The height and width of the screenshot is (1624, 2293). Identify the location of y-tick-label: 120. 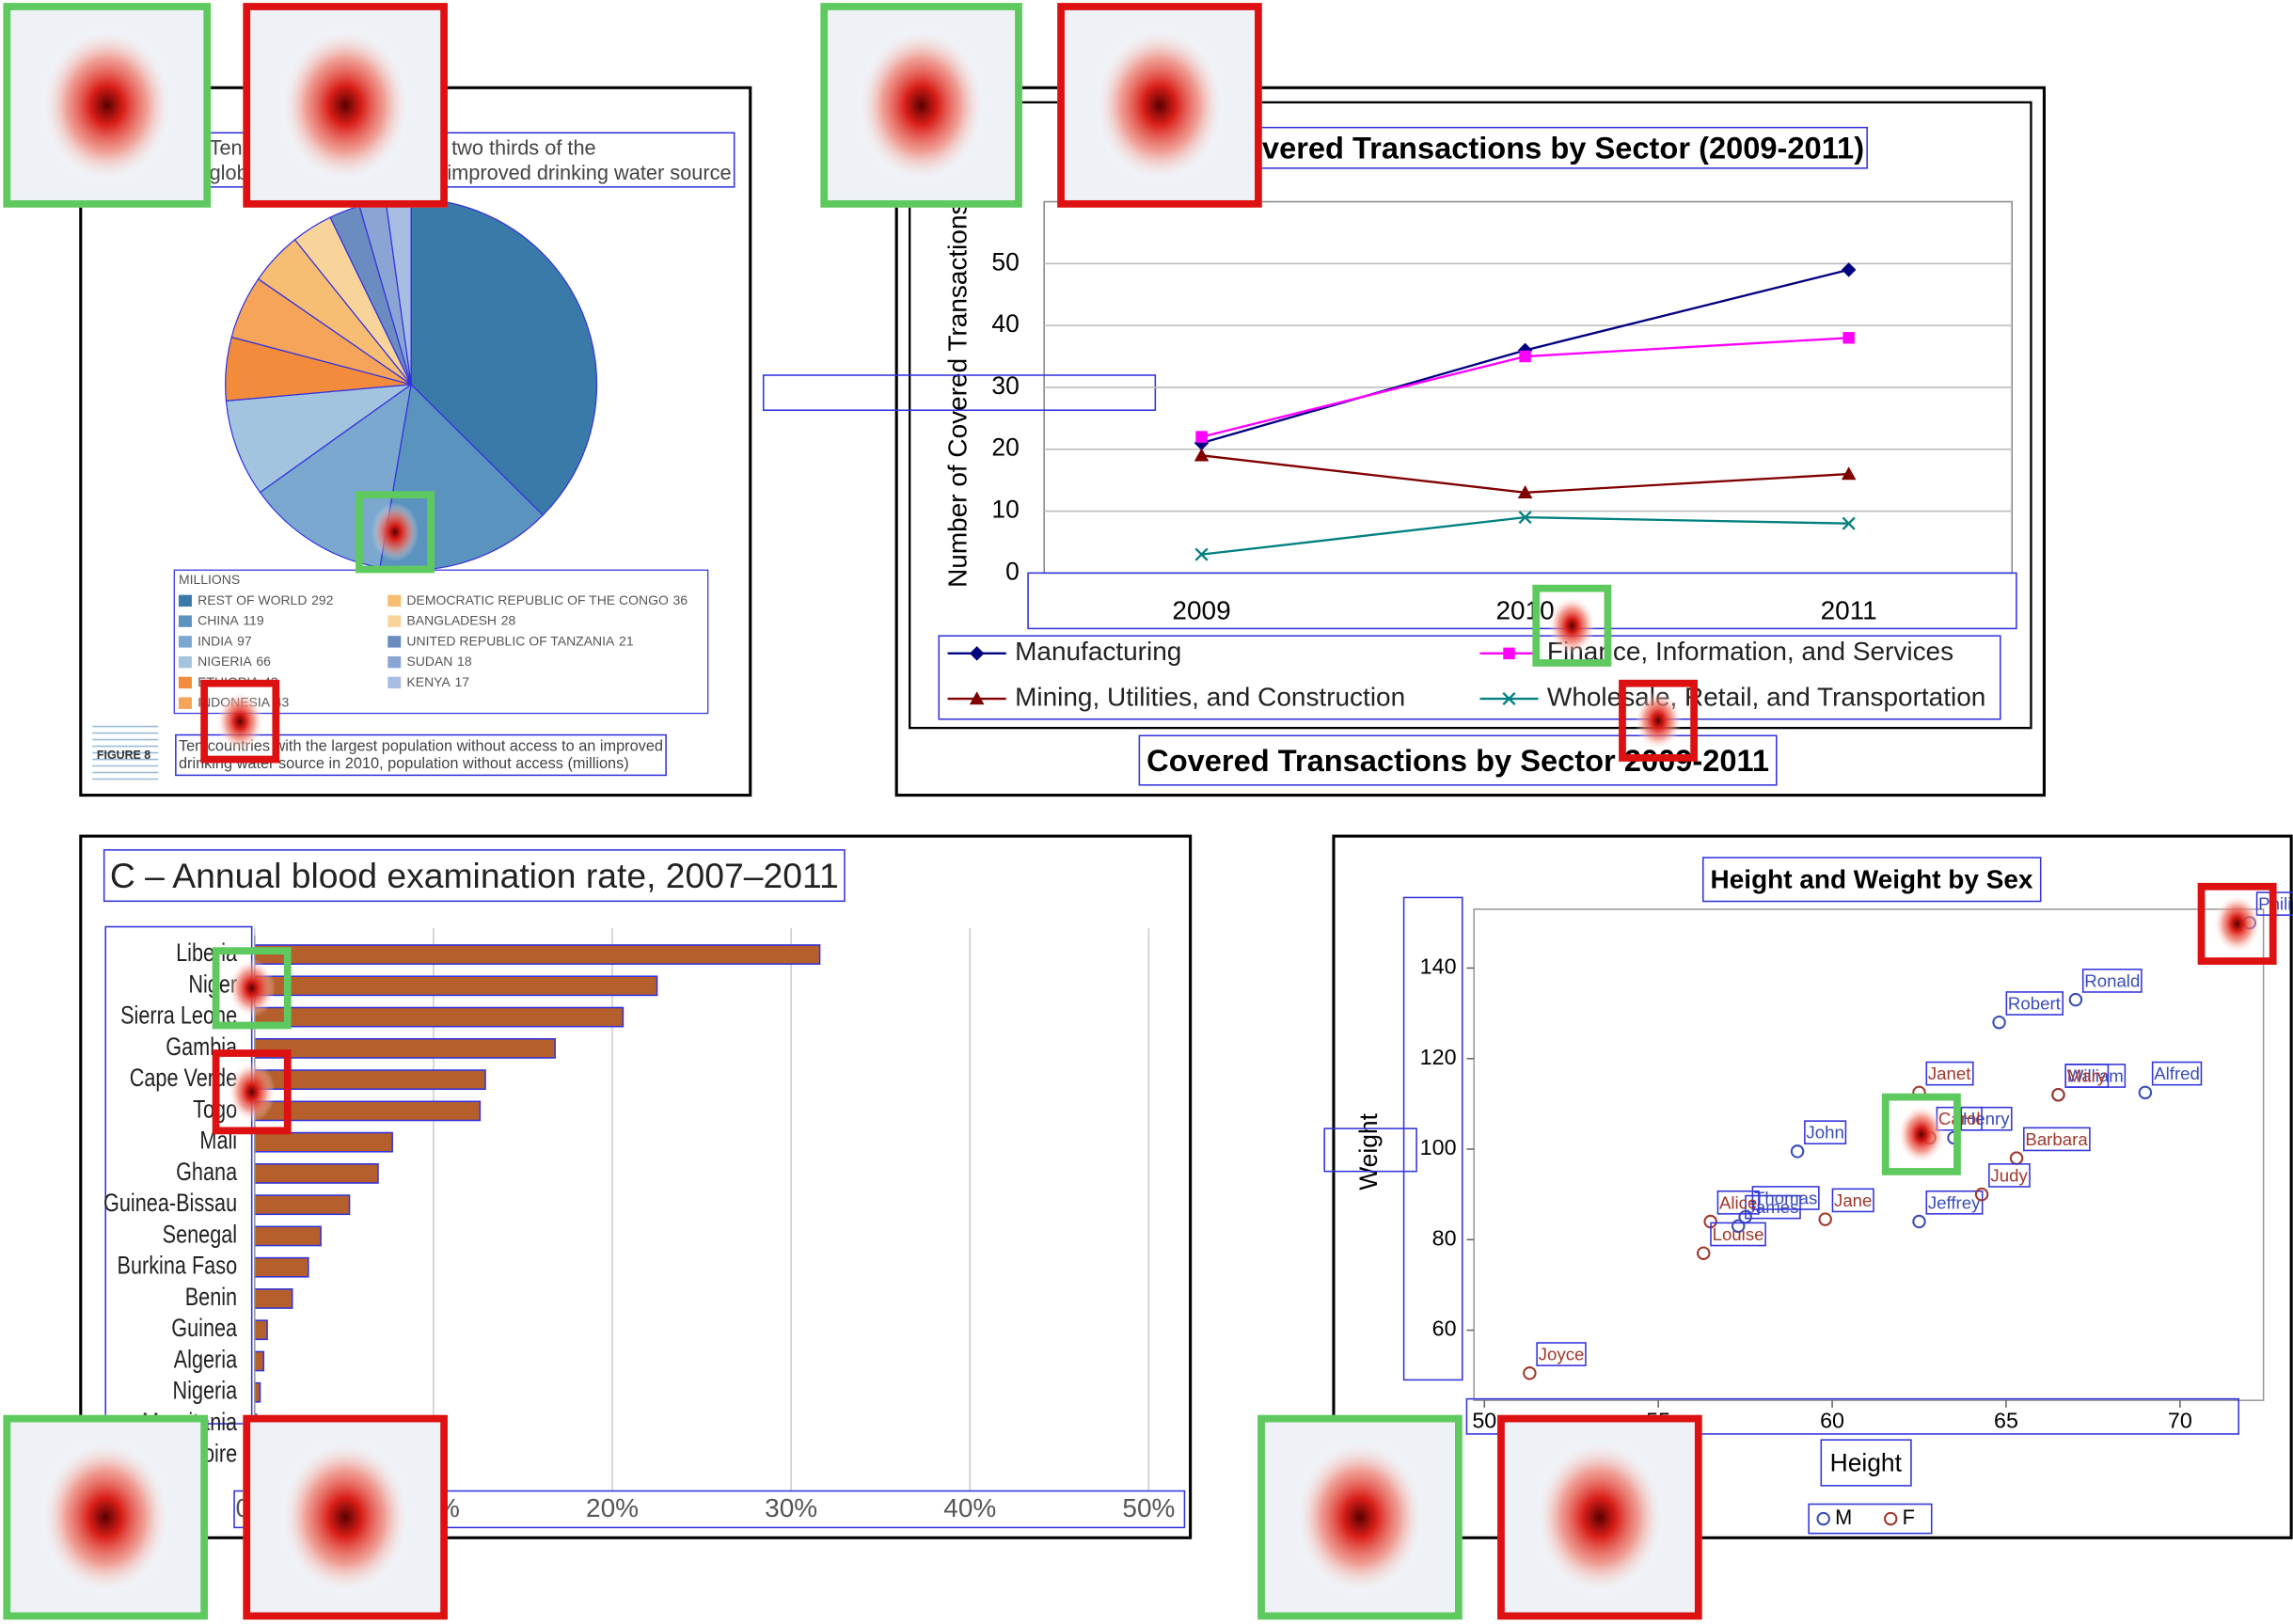
(1438, 1057).